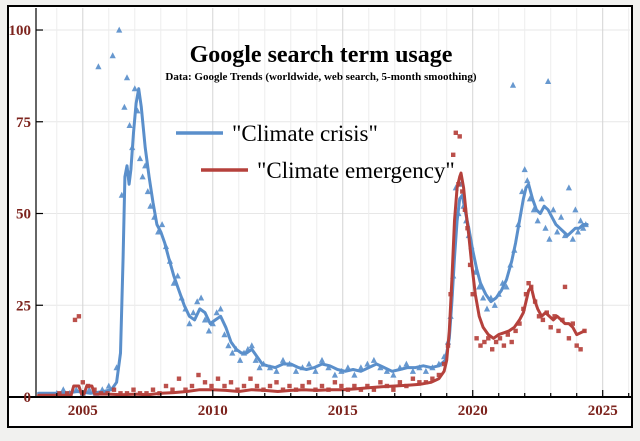 The width and height of the screenshot is (640, 441). Describe the element at coordinates (321, 55) in the screenshot. I see `chart-title: Google search term usage` at that location.